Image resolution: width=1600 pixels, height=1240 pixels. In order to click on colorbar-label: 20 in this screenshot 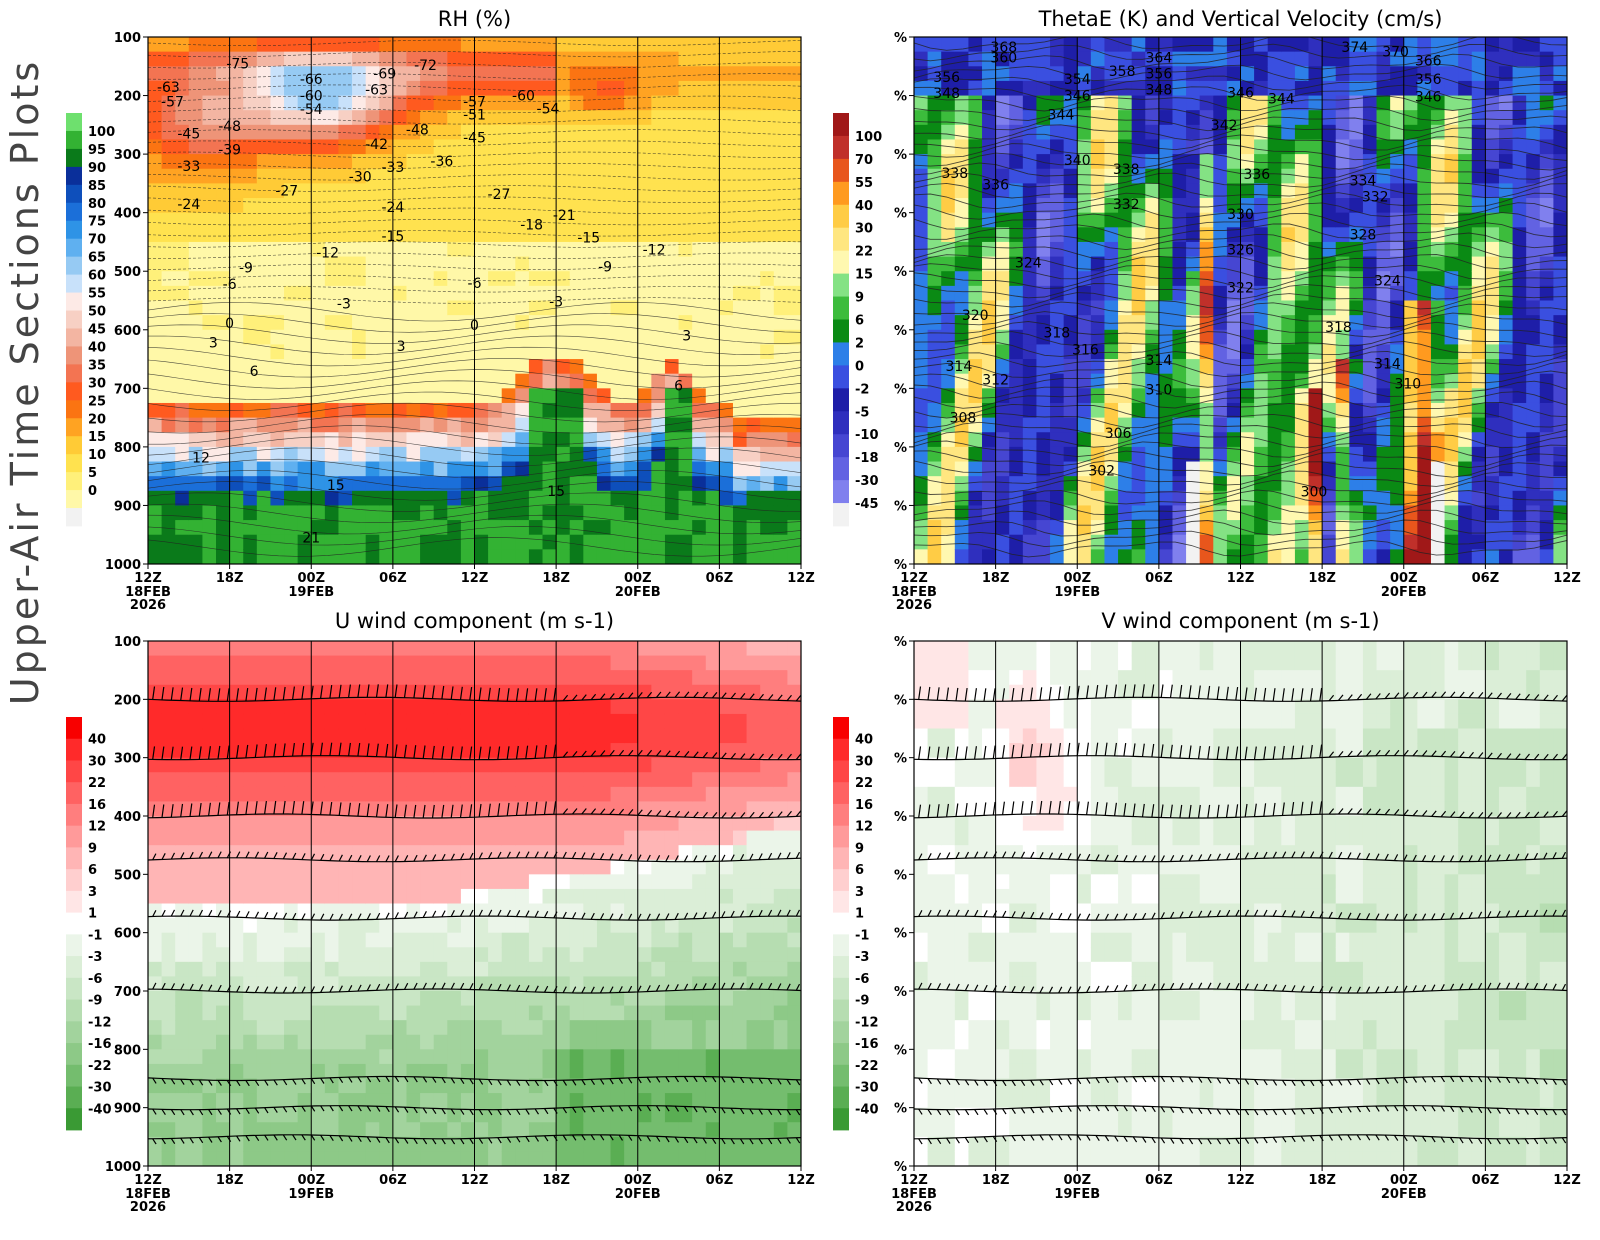, I will do `click(97, 419)`.